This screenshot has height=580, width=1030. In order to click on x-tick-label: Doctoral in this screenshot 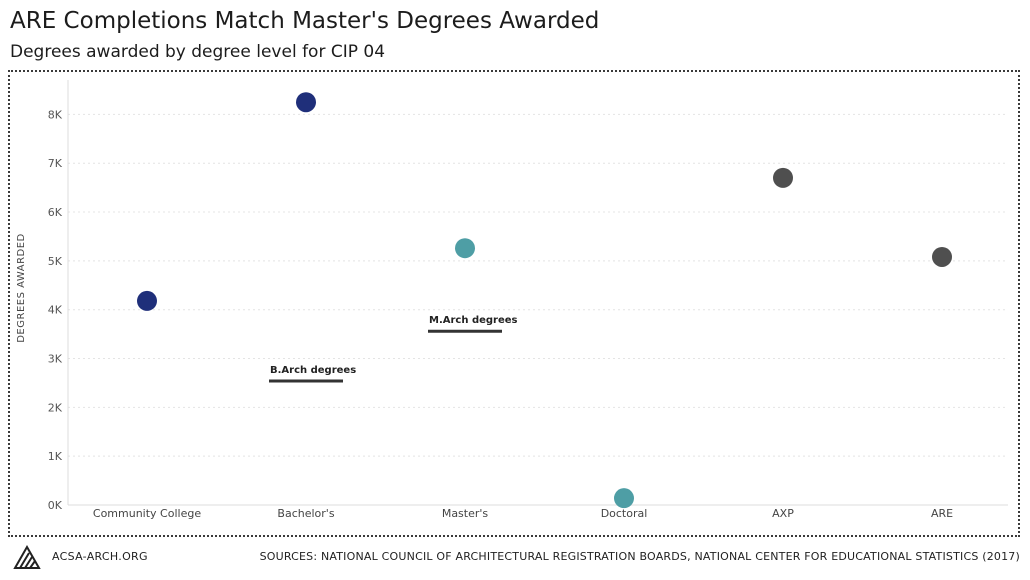, I will do `click(624, 513)`.